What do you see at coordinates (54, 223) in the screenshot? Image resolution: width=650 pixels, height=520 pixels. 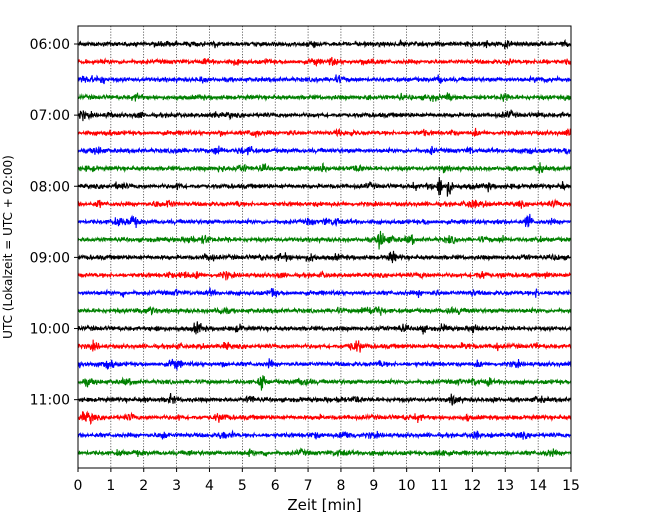 I see `y-axis-ticks: 06:00 07:00 08:00 09:00 10:00 11:00` at bounding box center [54, 223].